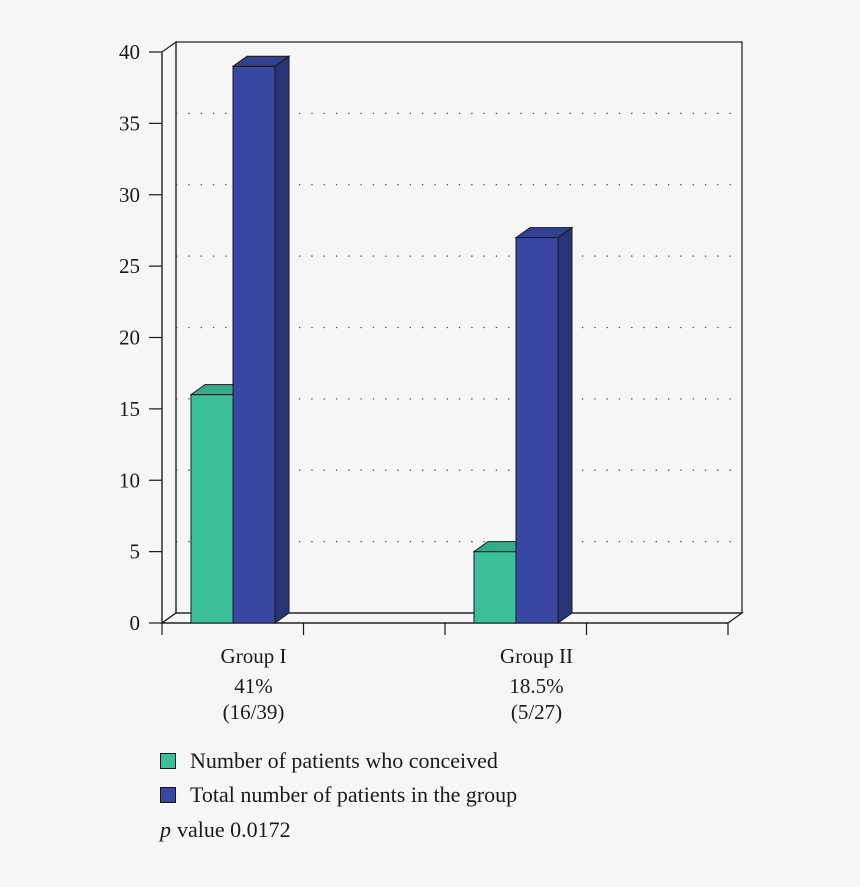 This screenshot has height=887, width=860. I want to click on y-tick-label: 0, so click(135, 623).